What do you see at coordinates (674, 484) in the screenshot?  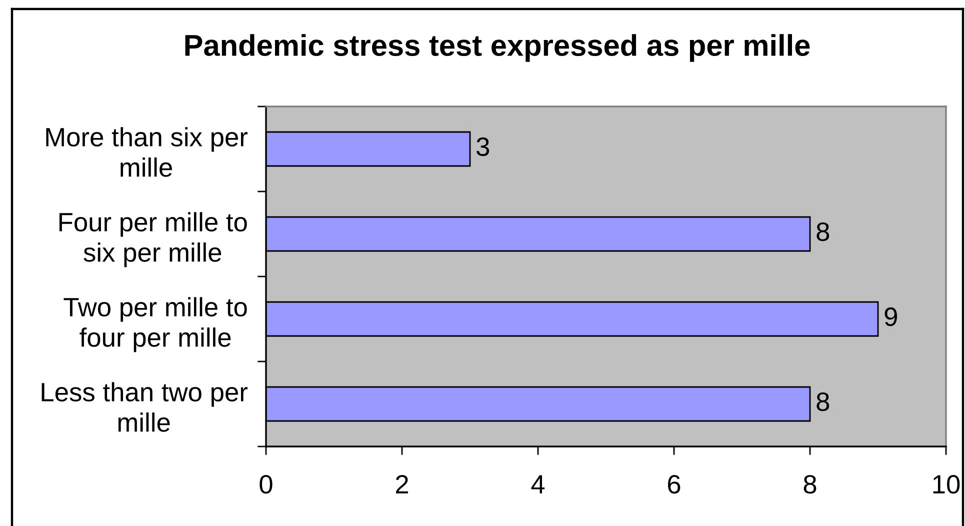 I see `x-tick-label: 6` at bounding box center [674, 484].